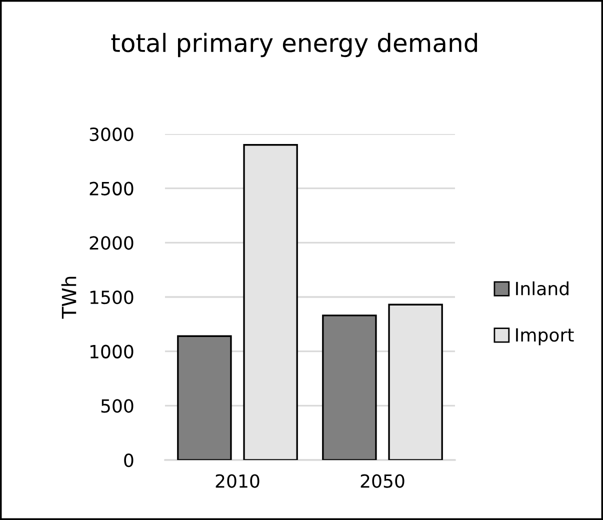  What do you see at coordinates (294, 45) in the screenshot?
I see `chart-title: total primary energy demand` at bounding box center [294, 45].